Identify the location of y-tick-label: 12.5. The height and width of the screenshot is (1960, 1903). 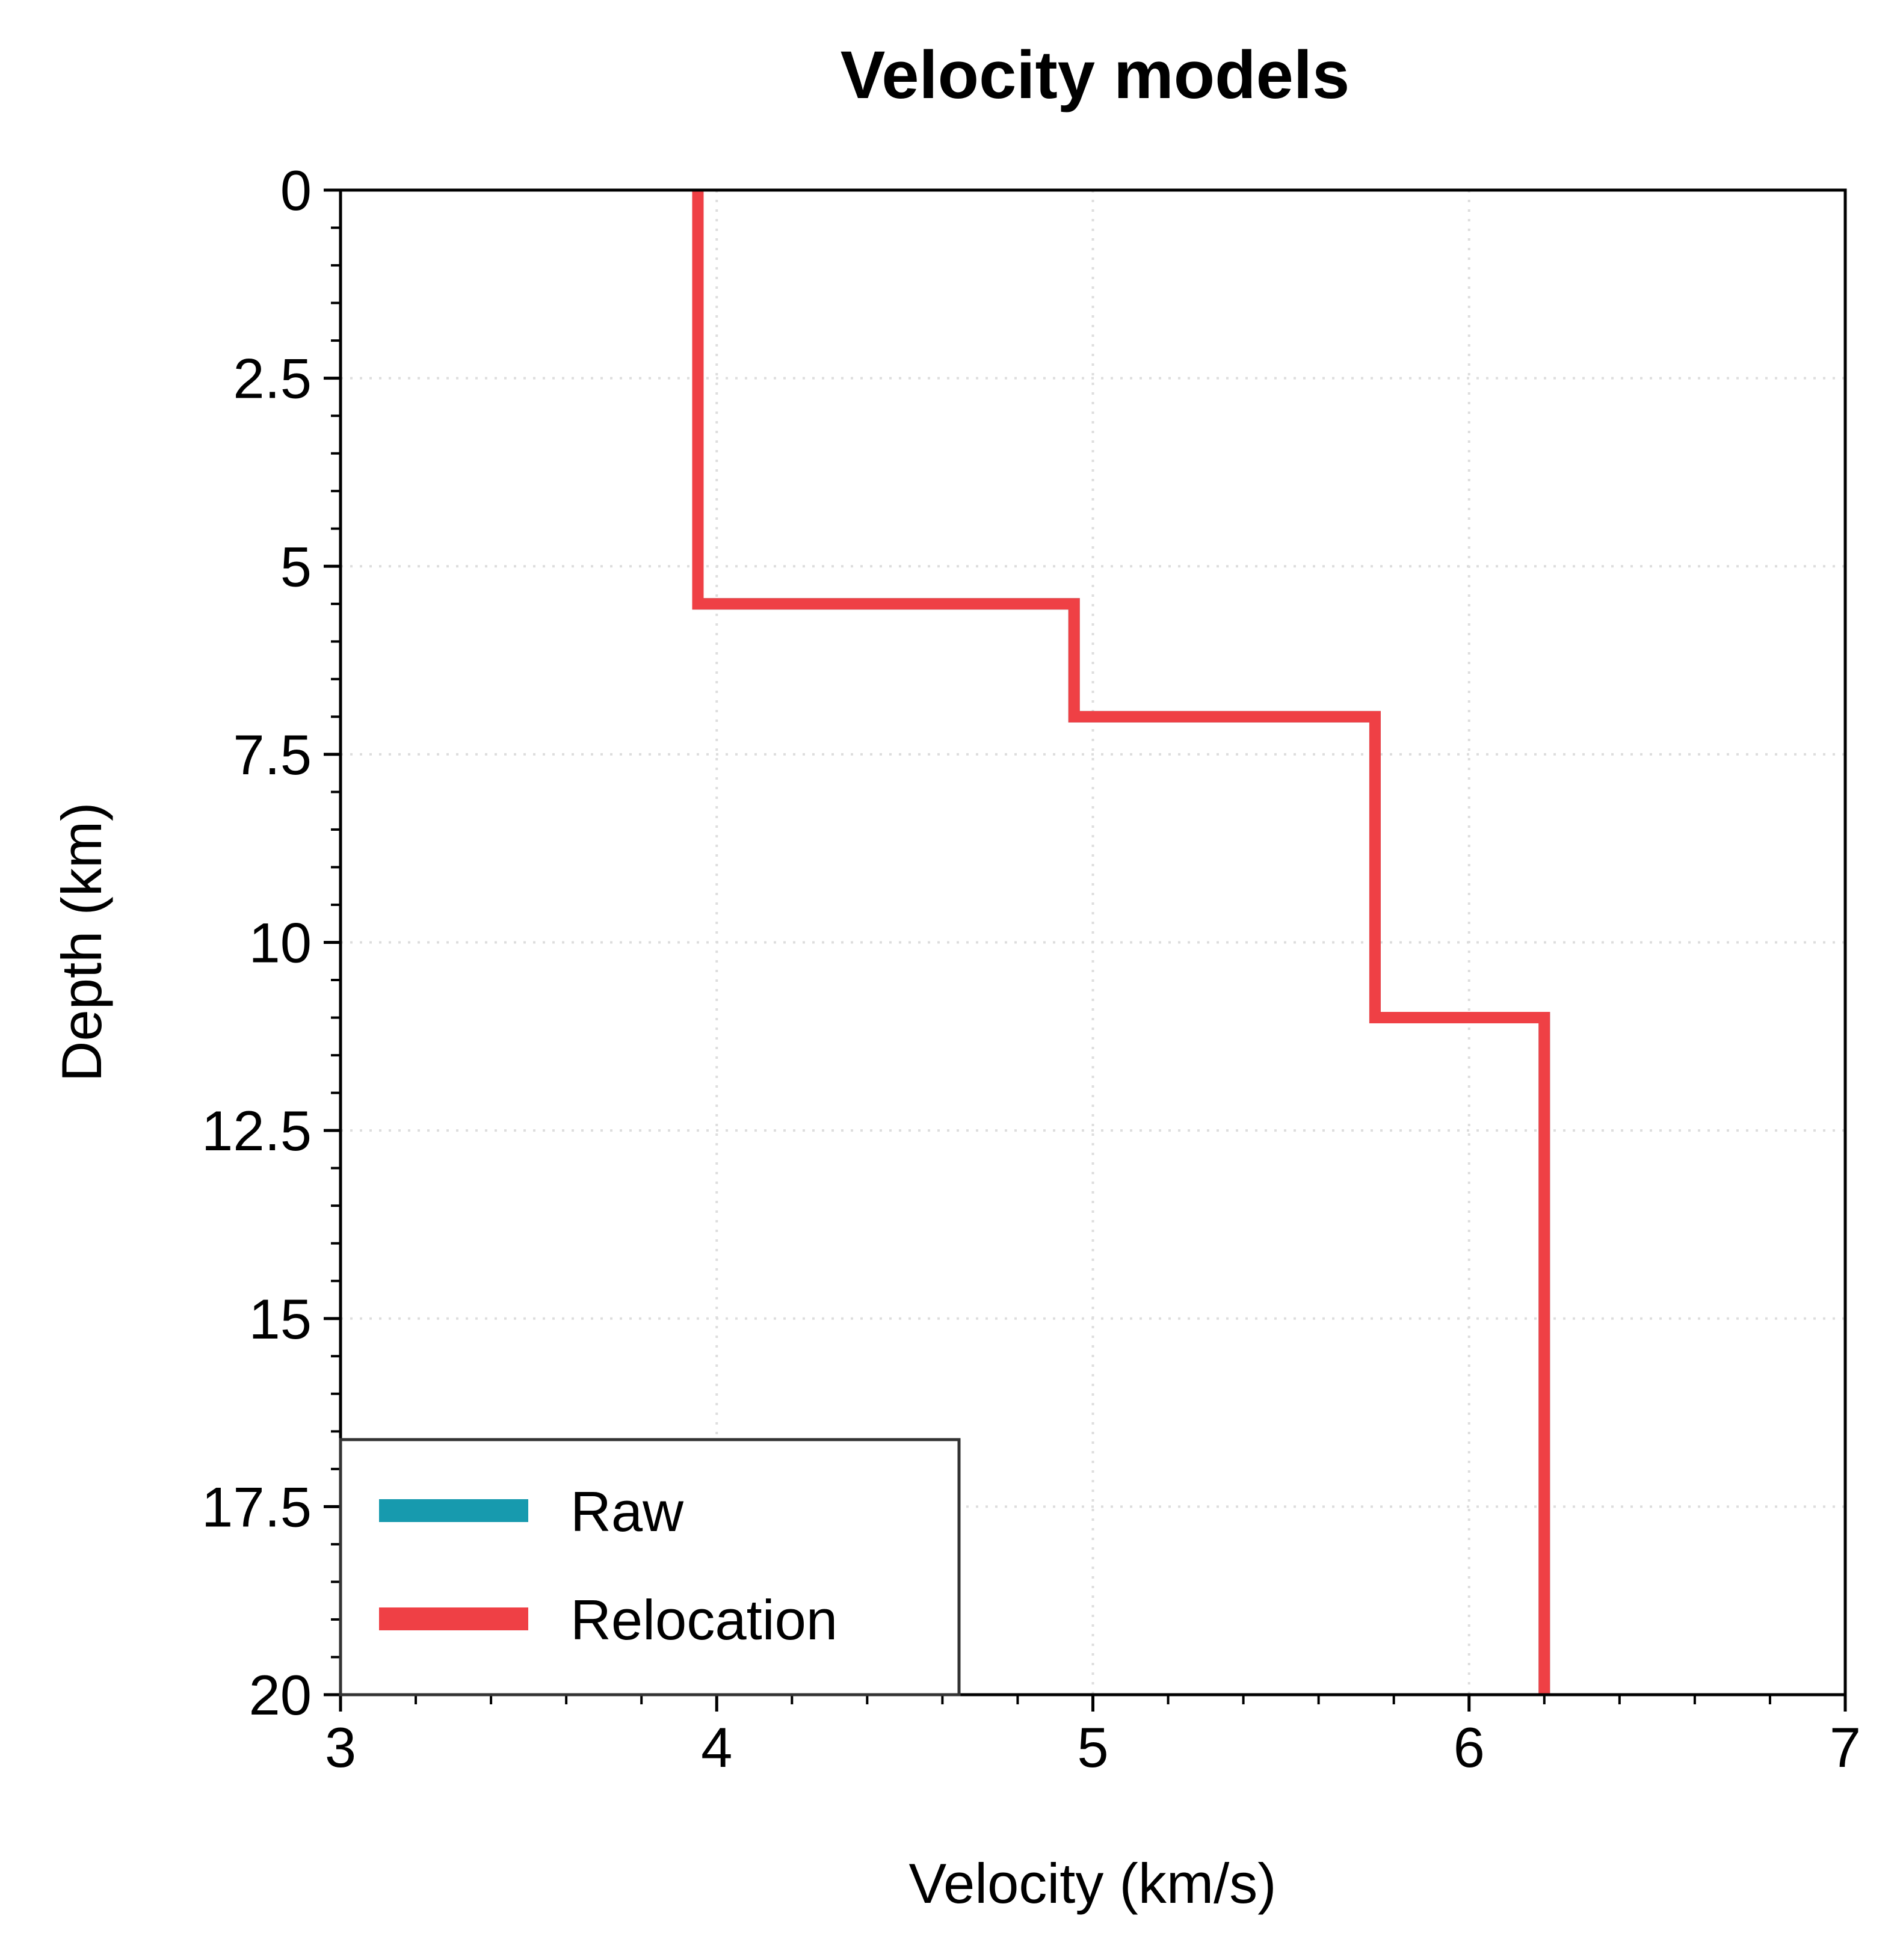
(257, 1130).